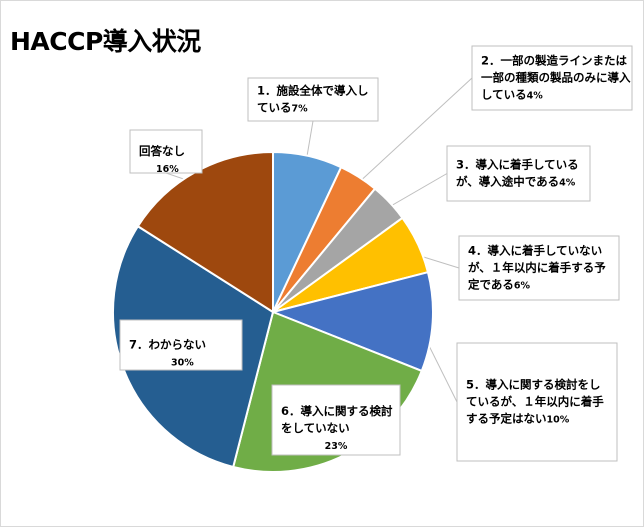 This screenshot has width=644, height=527. I want to click on chart-title: HACCP導入状況, so click(105, 41).